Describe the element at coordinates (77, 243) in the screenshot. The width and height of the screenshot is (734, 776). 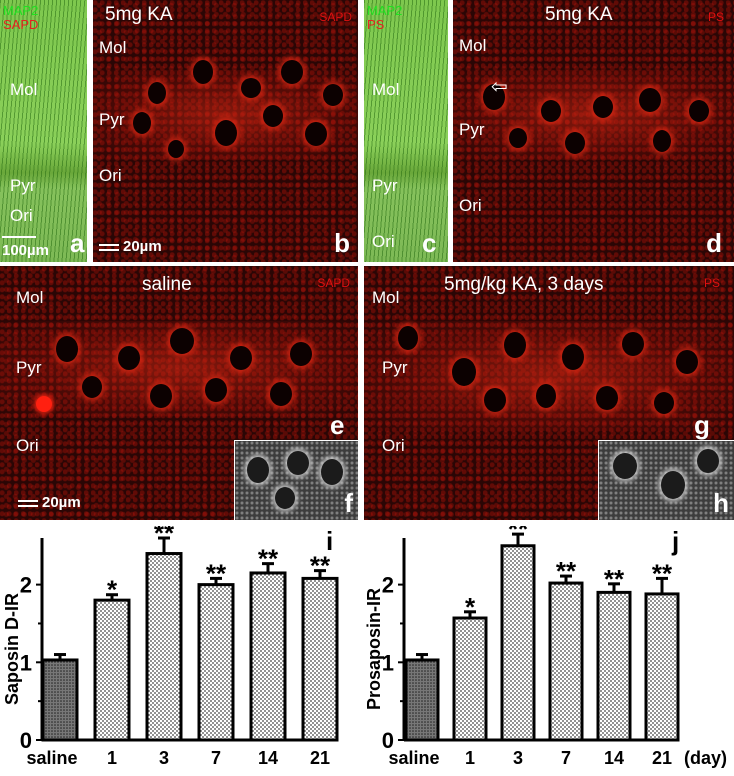
I see `panel-letter-a: a` at that location.